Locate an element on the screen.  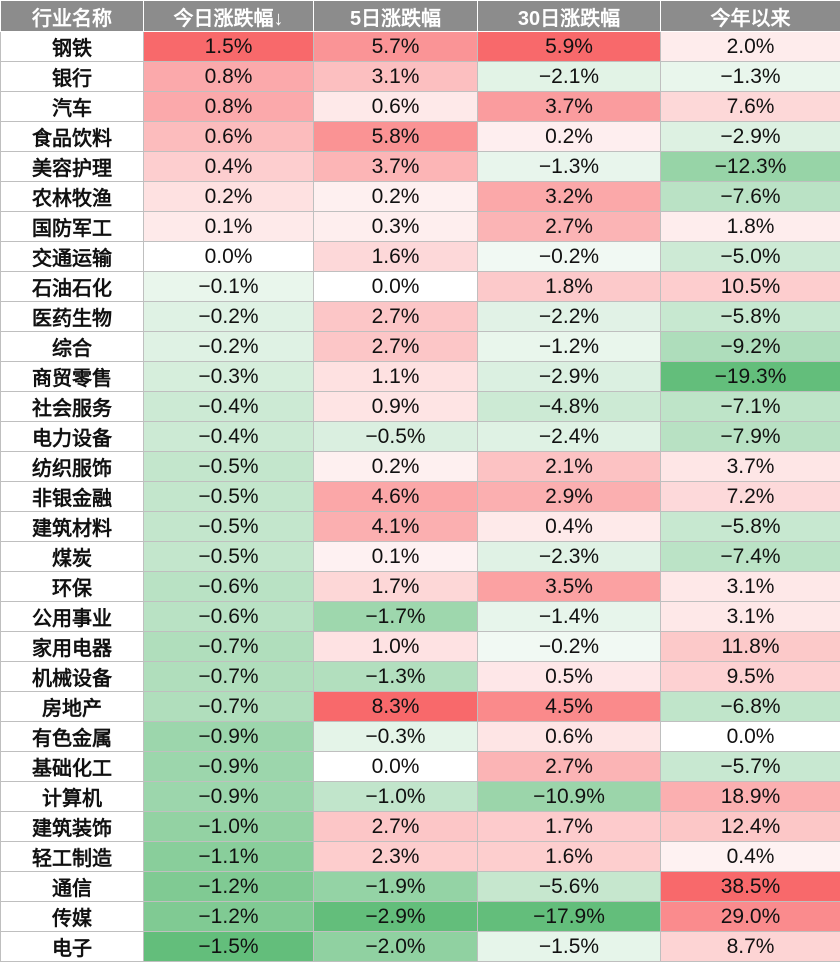
table-row: 通信−1.2%−1.9%−5.6%38.5% is located at coordinates (420, 887).